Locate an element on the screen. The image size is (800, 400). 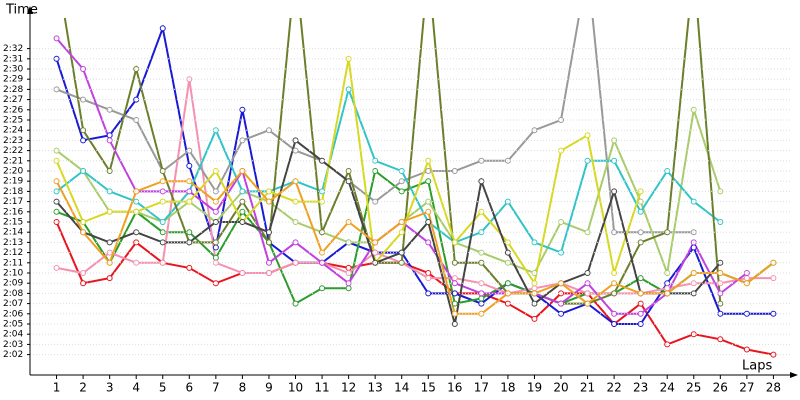
y-tick-label: 2:32 is located at coordinates (13, 49).